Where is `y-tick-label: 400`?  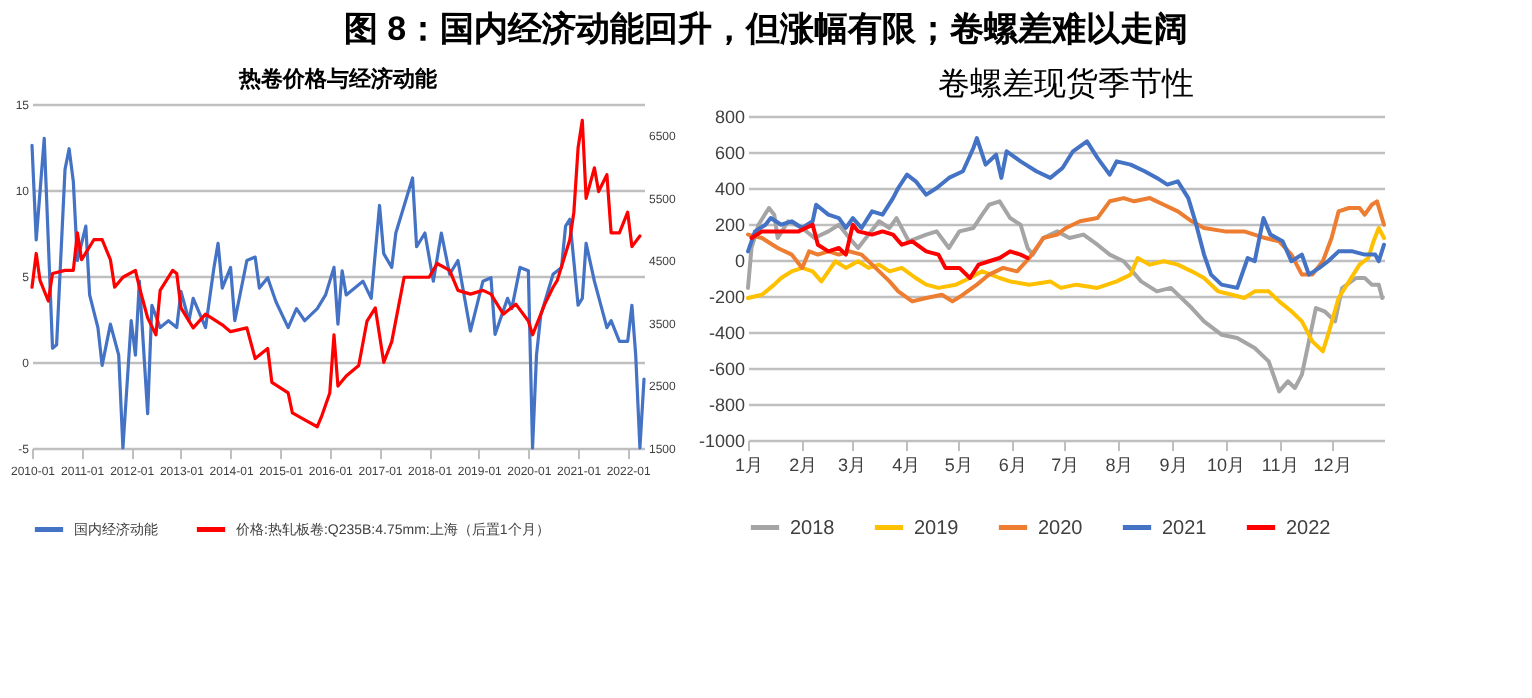
y-tick-label: 400 is located at coordinates (729, 189).